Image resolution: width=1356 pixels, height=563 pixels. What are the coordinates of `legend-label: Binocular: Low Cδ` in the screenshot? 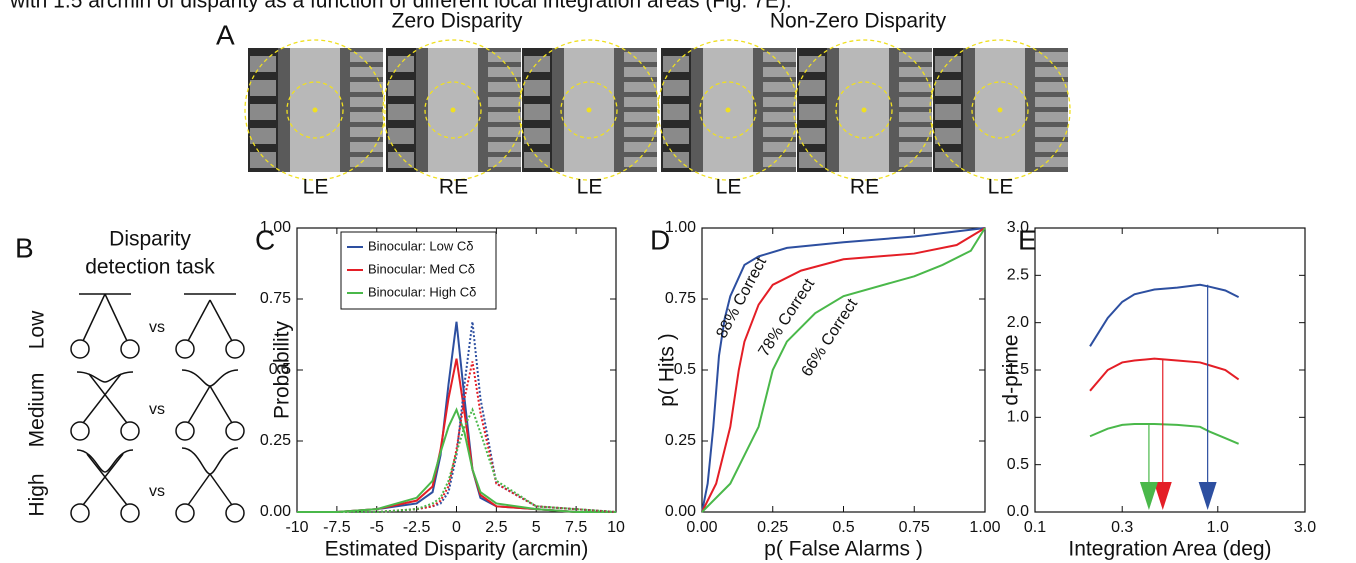 It's located at (421, 245).